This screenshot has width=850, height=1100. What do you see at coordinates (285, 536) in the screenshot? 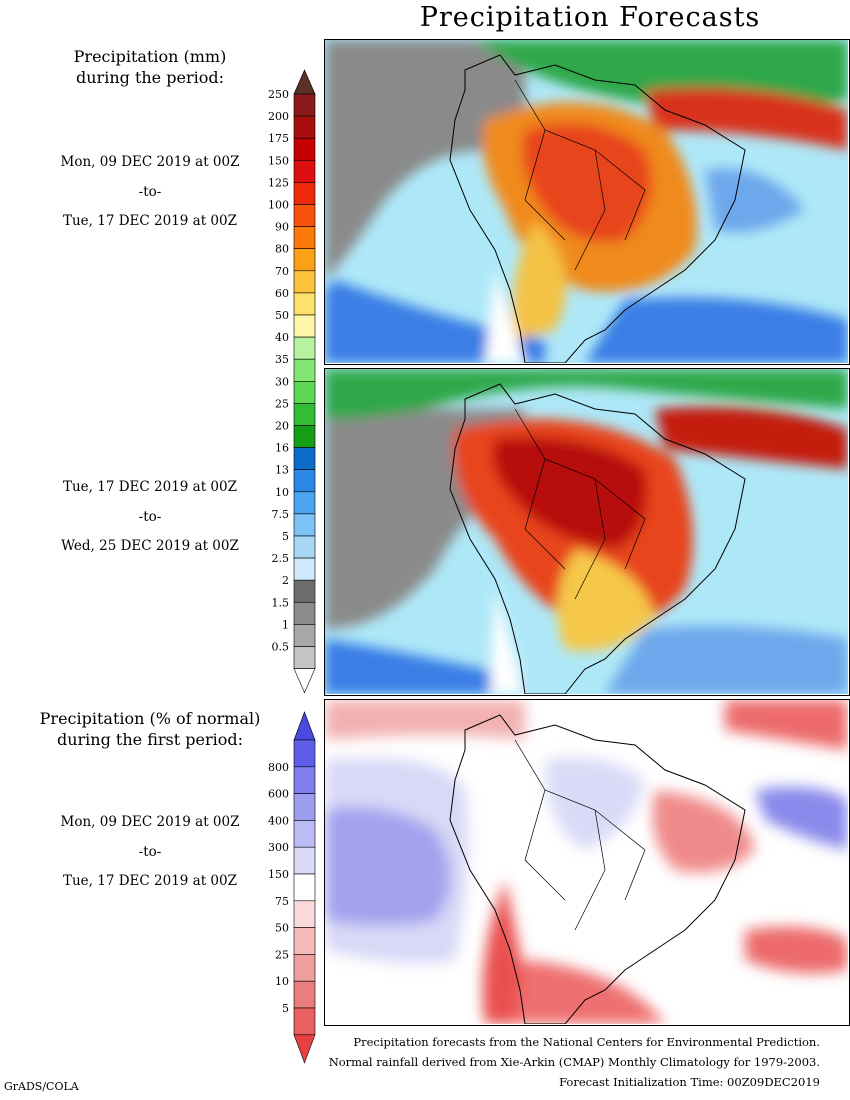
I see `colorbar-mm-tick-label: 5` at bounding box center [285, 536].